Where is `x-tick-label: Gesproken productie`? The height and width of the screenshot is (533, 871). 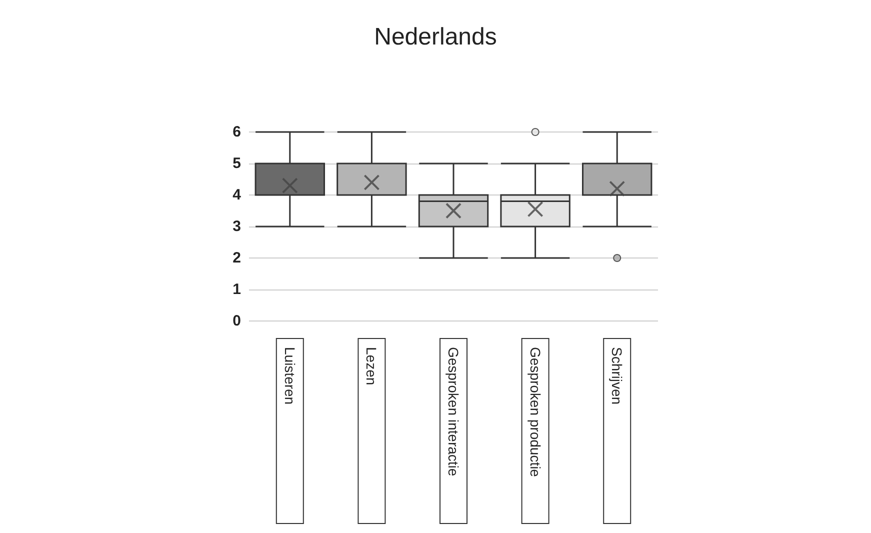 x-tick-label: Gesproken productie is located at coordinates (535, 412).